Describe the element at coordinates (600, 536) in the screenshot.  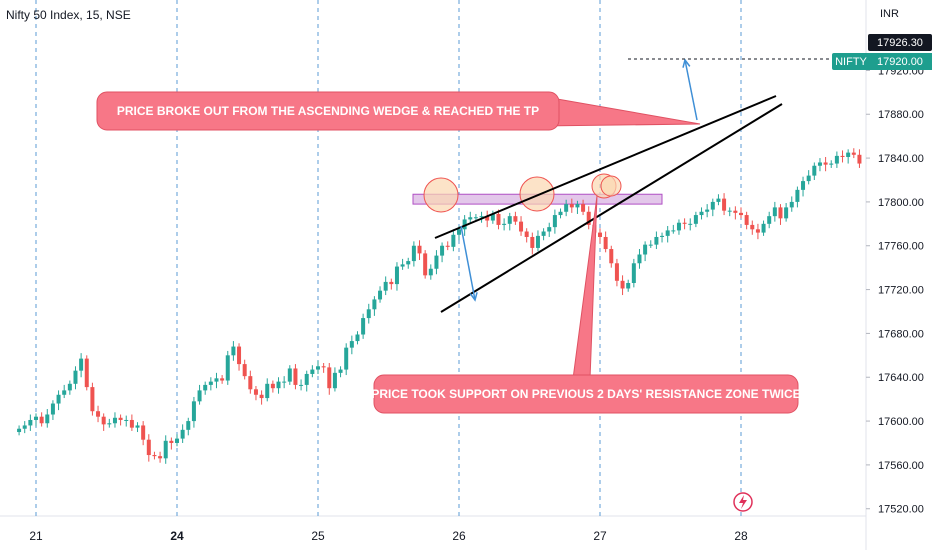
I see `x-tick-label: 27` at that location.